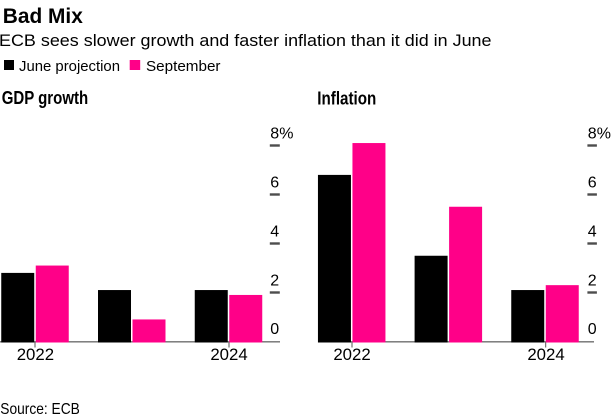  I want to click on svg-text: June projection, so click(69, 67).